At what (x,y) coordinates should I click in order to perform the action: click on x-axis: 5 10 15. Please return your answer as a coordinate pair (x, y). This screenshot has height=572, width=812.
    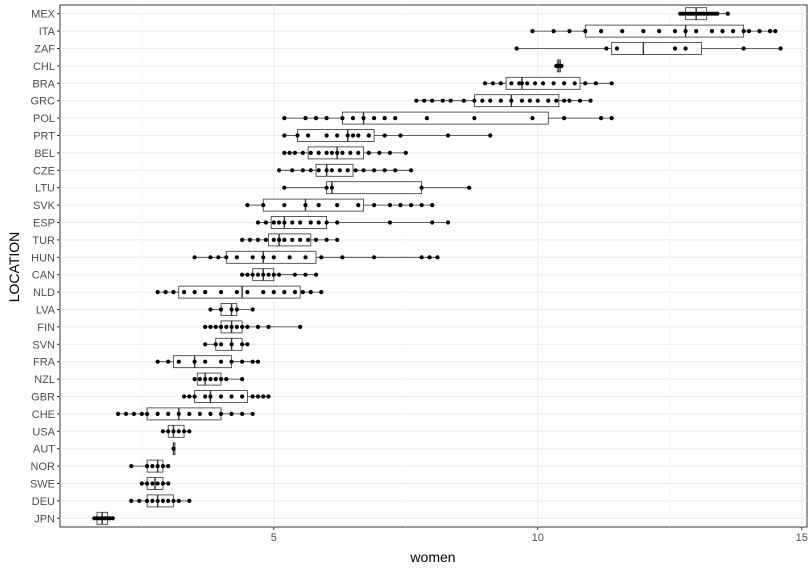
    Looking at the image, I should click on (539, 535).